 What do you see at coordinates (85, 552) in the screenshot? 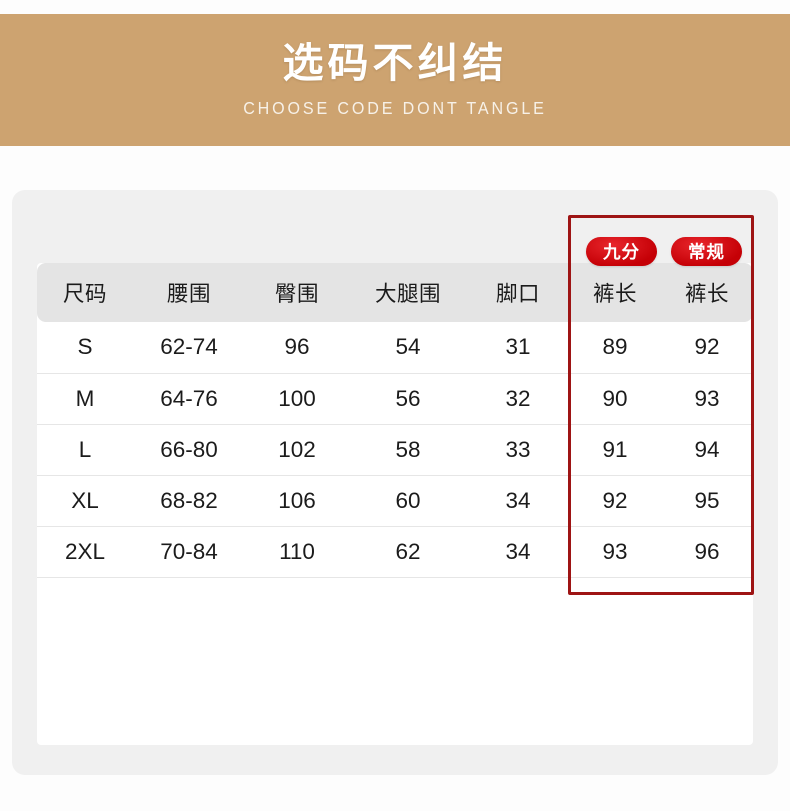
I see `cell-size: 2XL` at bounding box center [85, 552].